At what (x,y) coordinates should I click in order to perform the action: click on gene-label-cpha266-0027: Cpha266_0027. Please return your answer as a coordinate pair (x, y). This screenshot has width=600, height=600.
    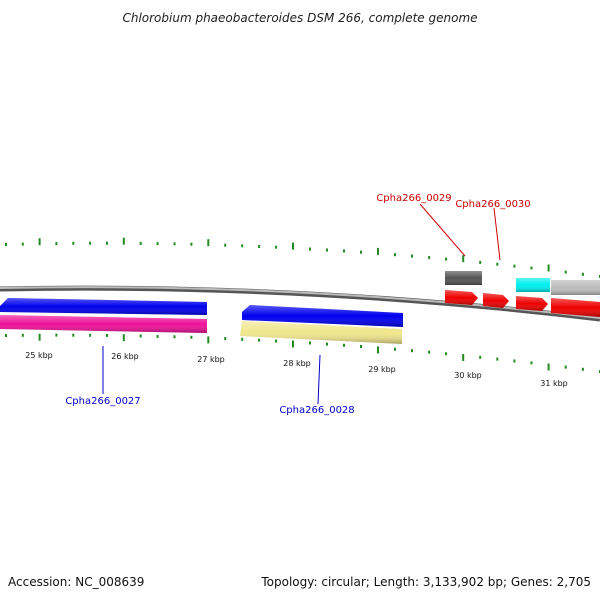
    Looking at the image, I should click on (102, 401).